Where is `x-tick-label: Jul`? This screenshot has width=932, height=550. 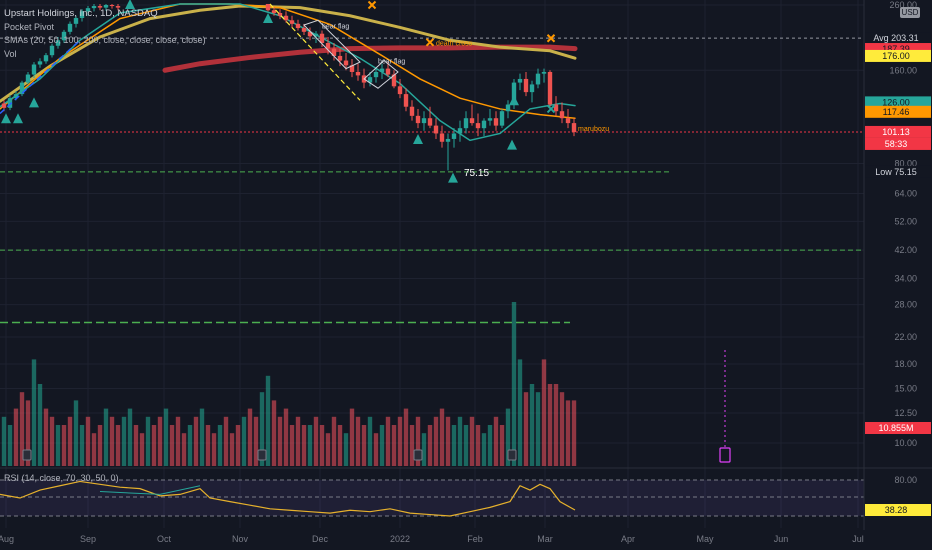
x-tick-label: Jul is located at coordinates (858, 539).